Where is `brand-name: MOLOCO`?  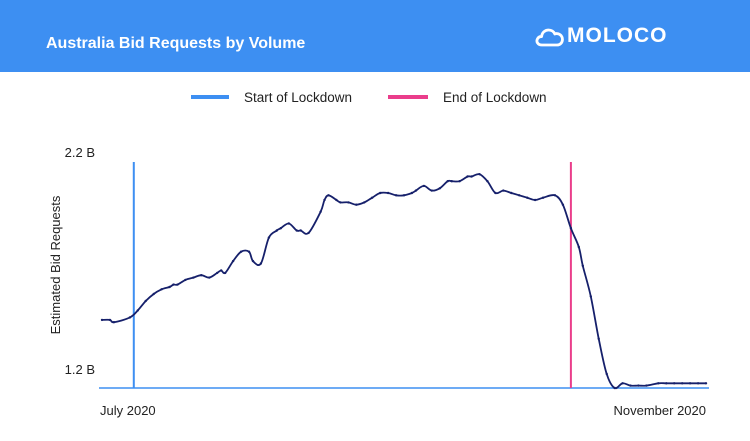 brand-name: MOLOCO is located at coordinates (617, 35).